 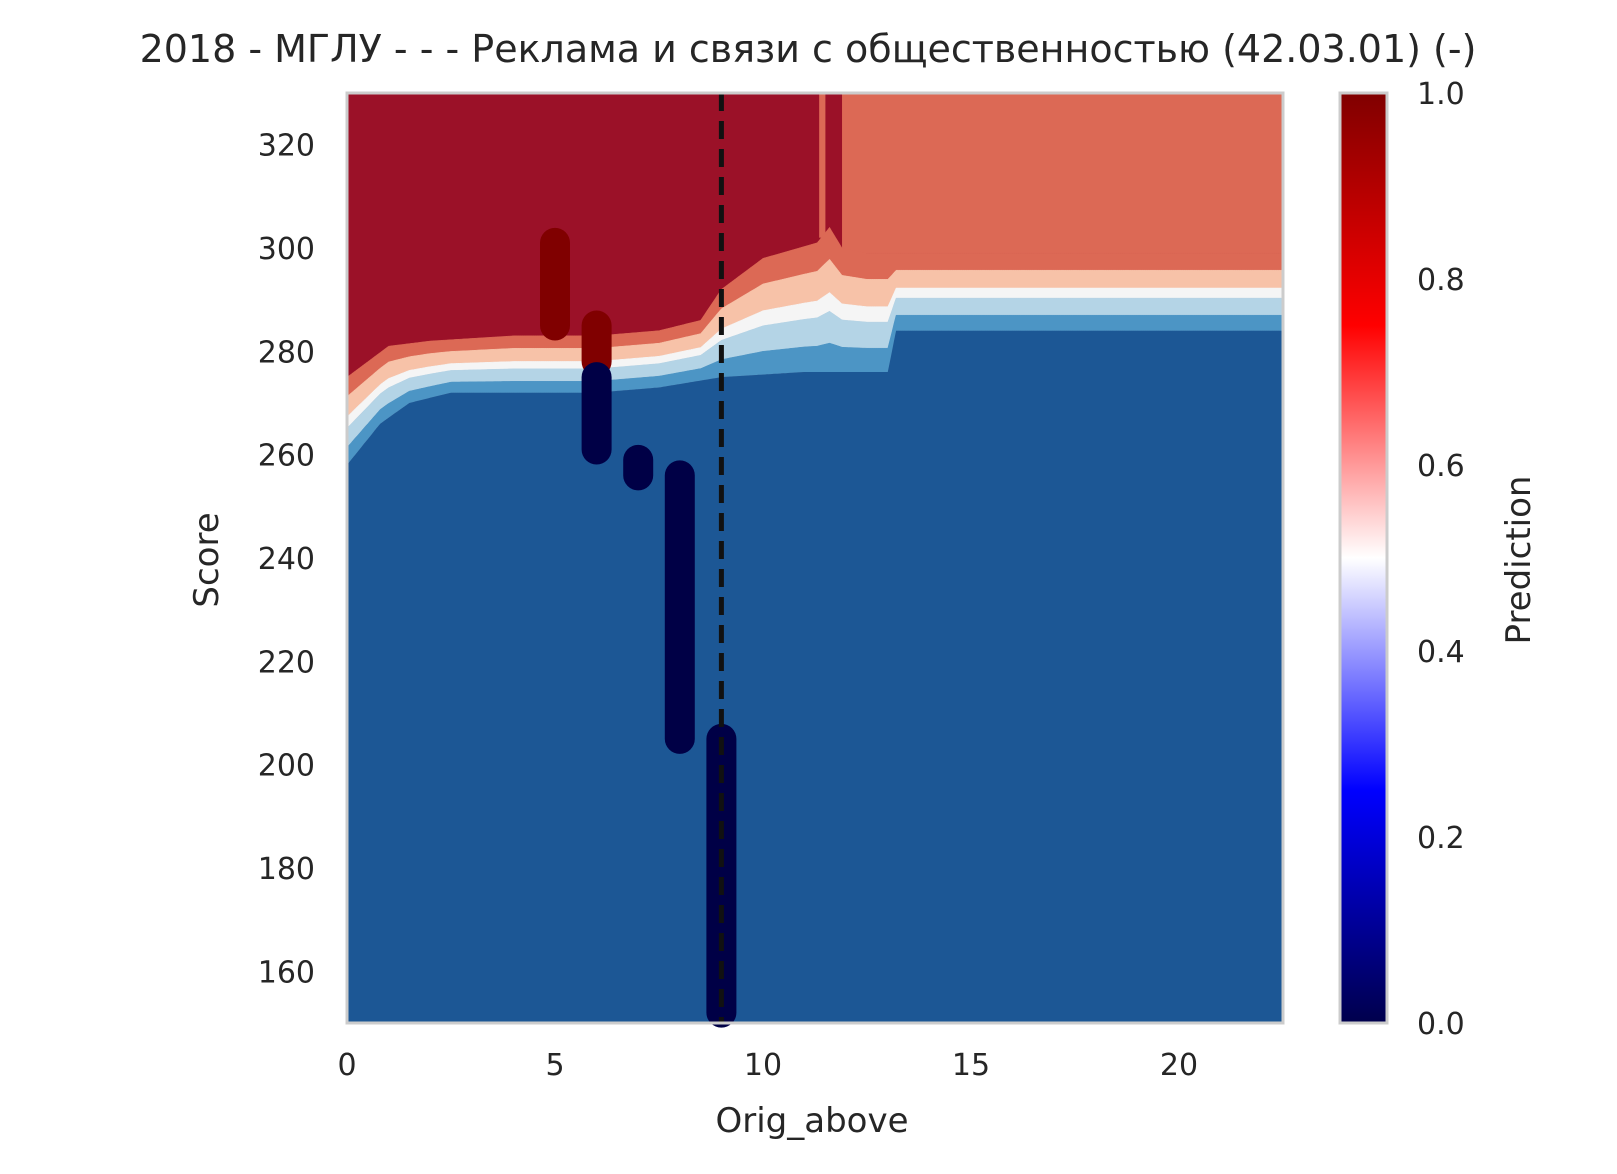 I want to click on x-axis-ticks: 0 5 10 15 20, so click(x=767, y=1065).